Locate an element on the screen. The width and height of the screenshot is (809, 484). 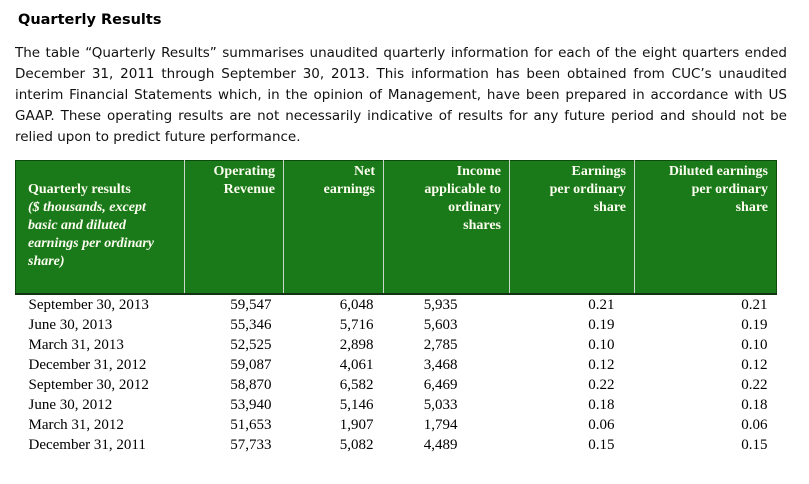
cell-period: March 31, 2013 is located at coordinates (76, 345).